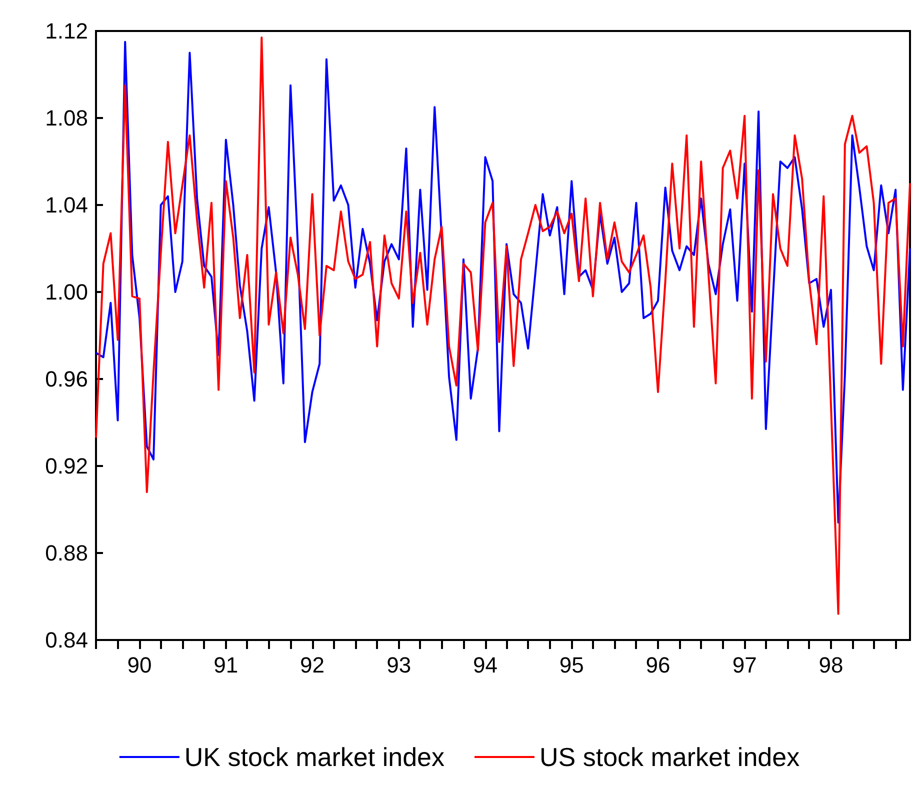 The image size is (919, 785). I want to click on legend-label: UK stock market index, so click(314, 757).